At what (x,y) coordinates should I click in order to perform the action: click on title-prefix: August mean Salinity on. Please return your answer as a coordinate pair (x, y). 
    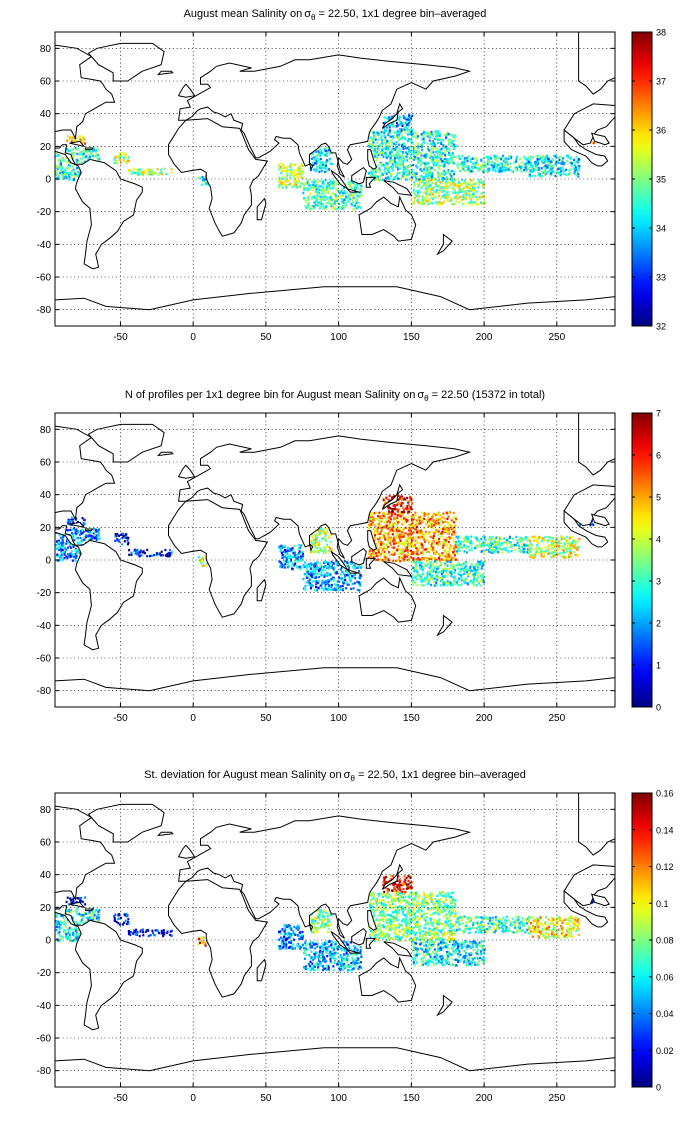
    Looking at the image, I should click on (243, 14).